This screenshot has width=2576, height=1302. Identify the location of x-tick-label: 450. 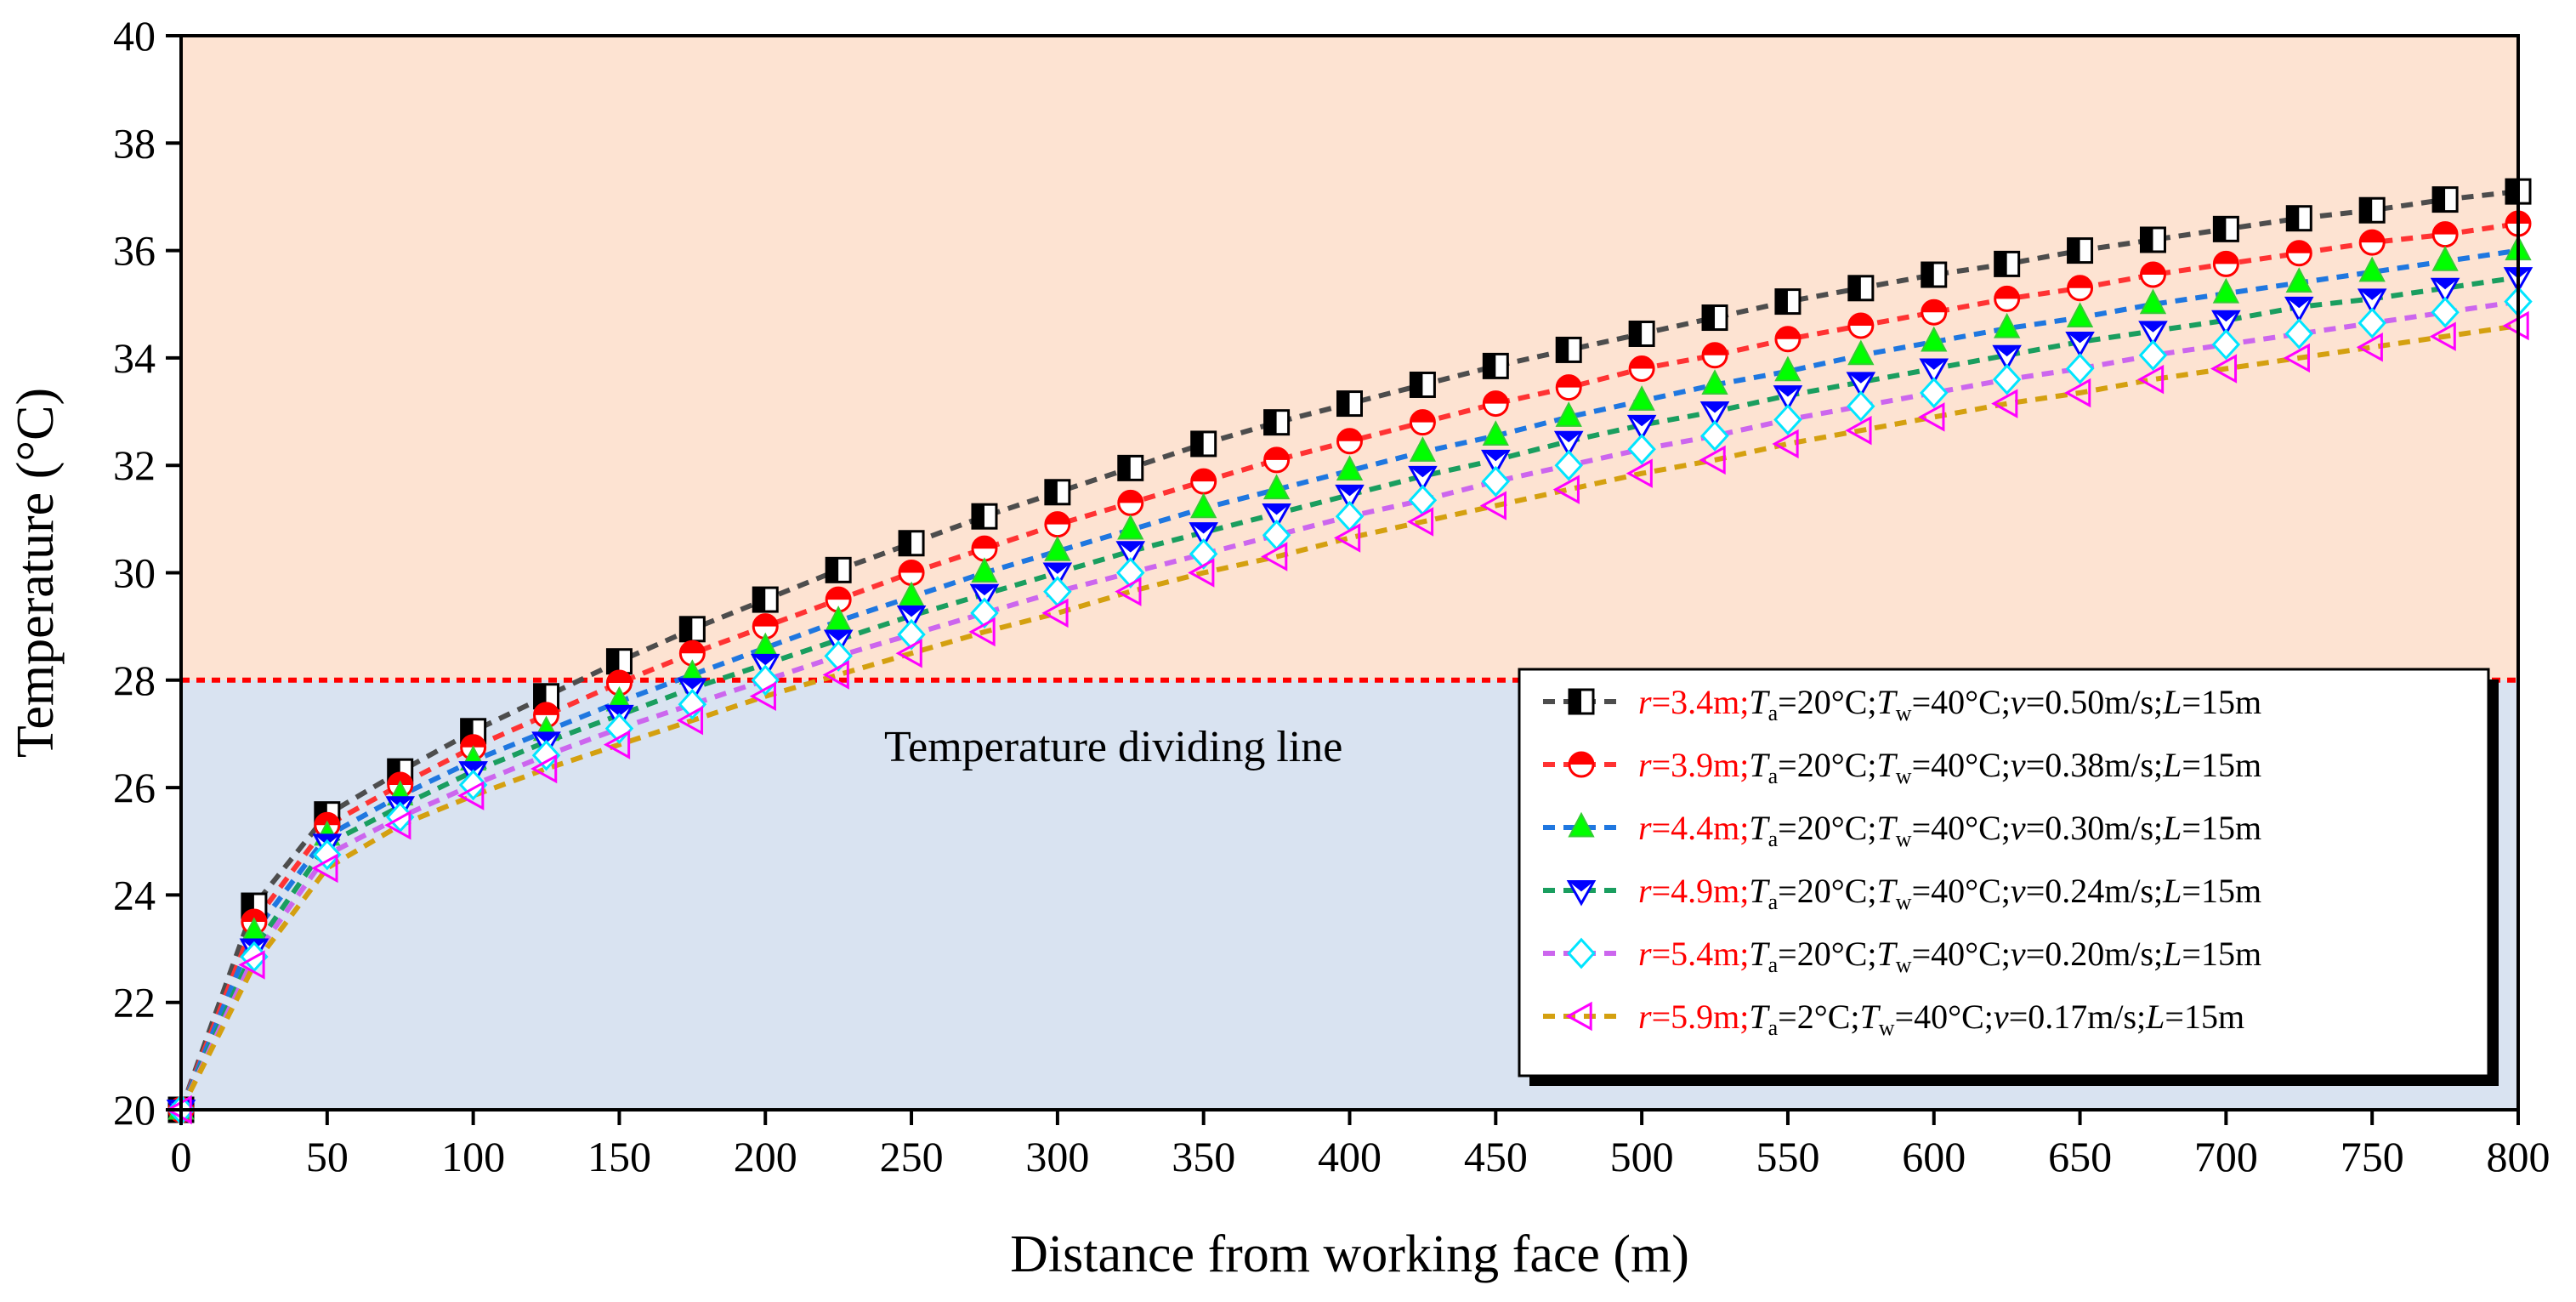
(1496, 1156).